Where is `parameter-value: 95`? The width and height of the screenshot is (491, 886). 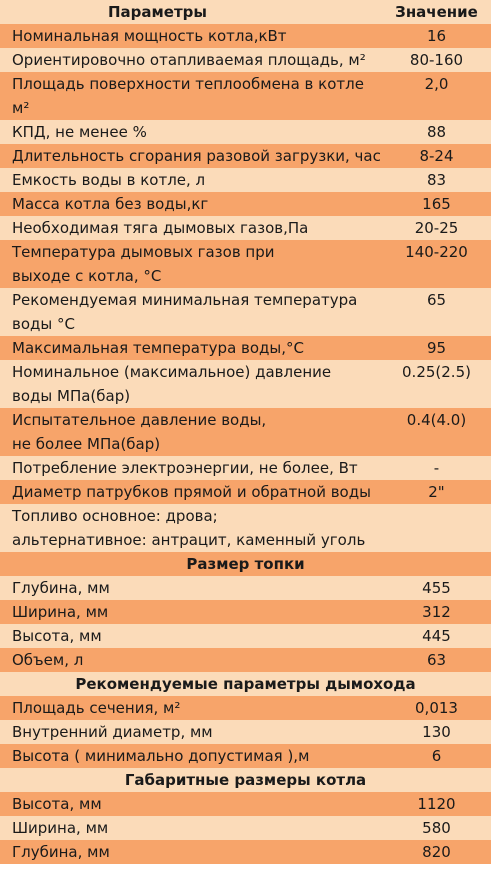 parameter-value: 95 is located at coordinates (436, 348).